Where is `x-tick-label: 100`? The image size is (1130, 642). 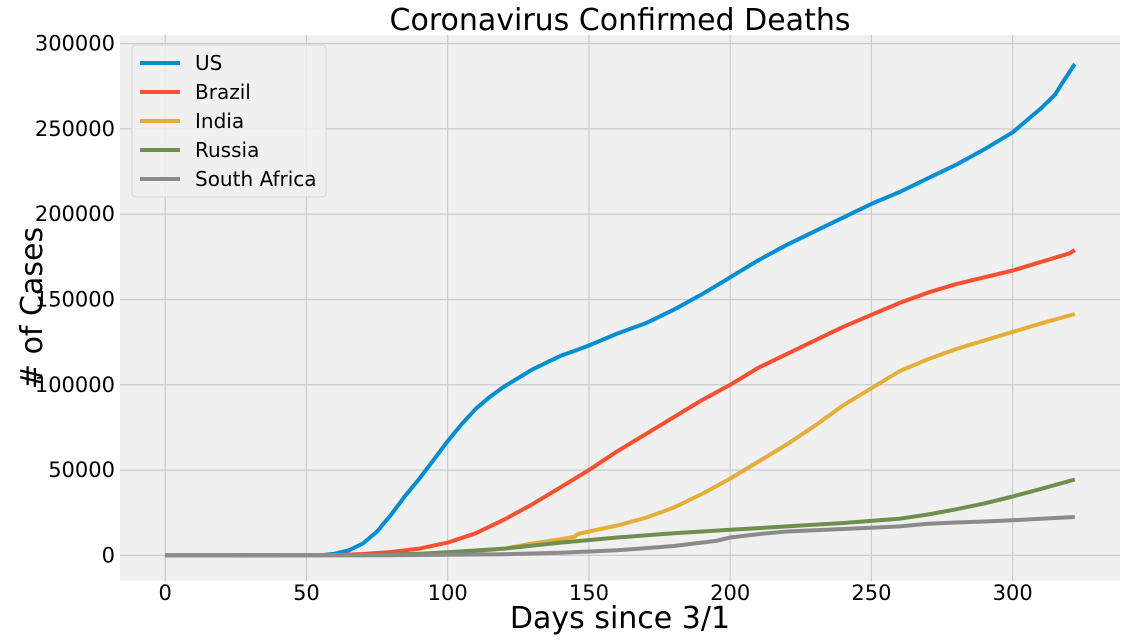
x-tick-label: 100 is located at coordinates (448, 593).